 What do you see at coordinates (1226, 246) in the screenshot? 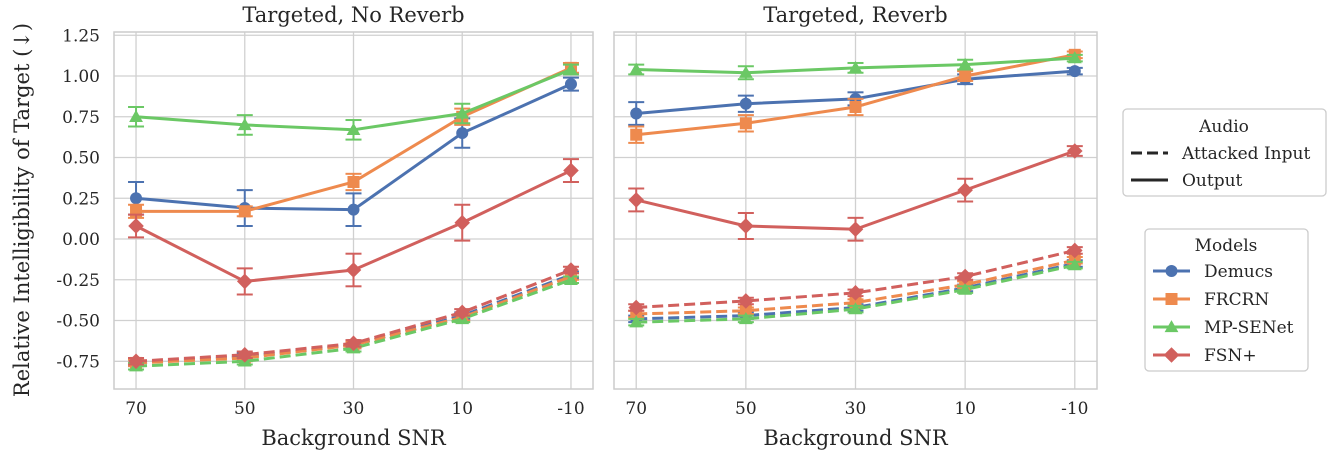
I see `legend-title: Models` at bounding box center [1226, 246].